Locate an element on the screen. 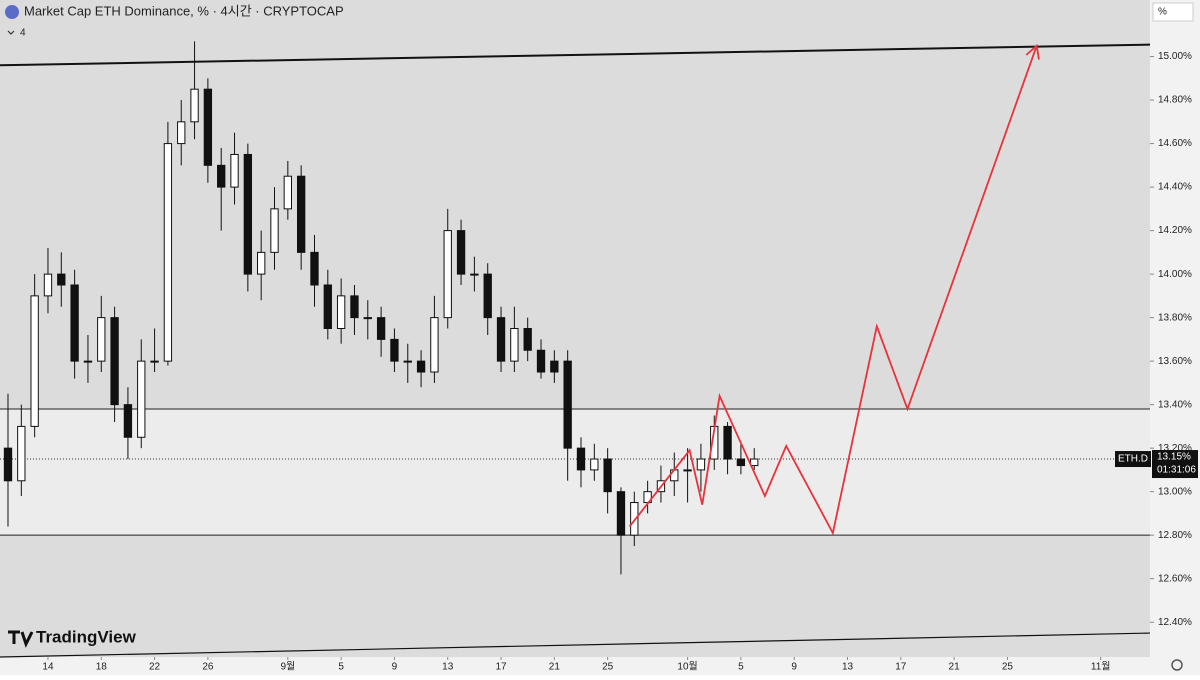  x-tick-label: 26 is located at coordinates (208, 667).